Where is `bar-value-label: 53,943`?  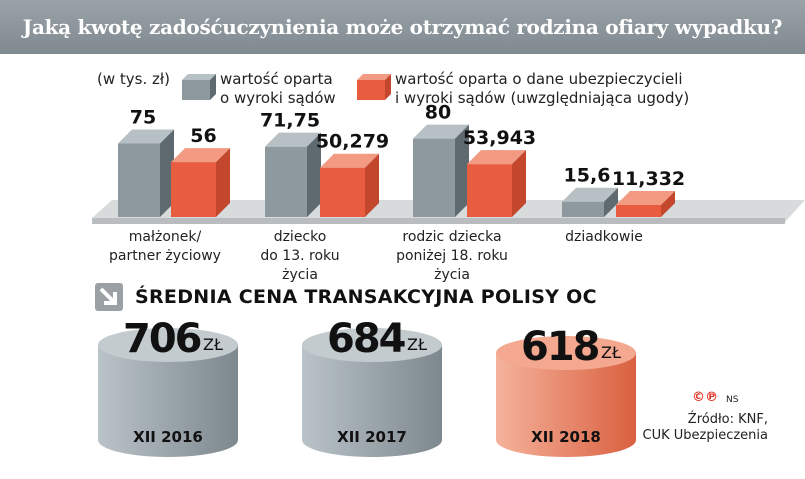
bar-value-label: 53,943 is located at coordinates (499, 138).